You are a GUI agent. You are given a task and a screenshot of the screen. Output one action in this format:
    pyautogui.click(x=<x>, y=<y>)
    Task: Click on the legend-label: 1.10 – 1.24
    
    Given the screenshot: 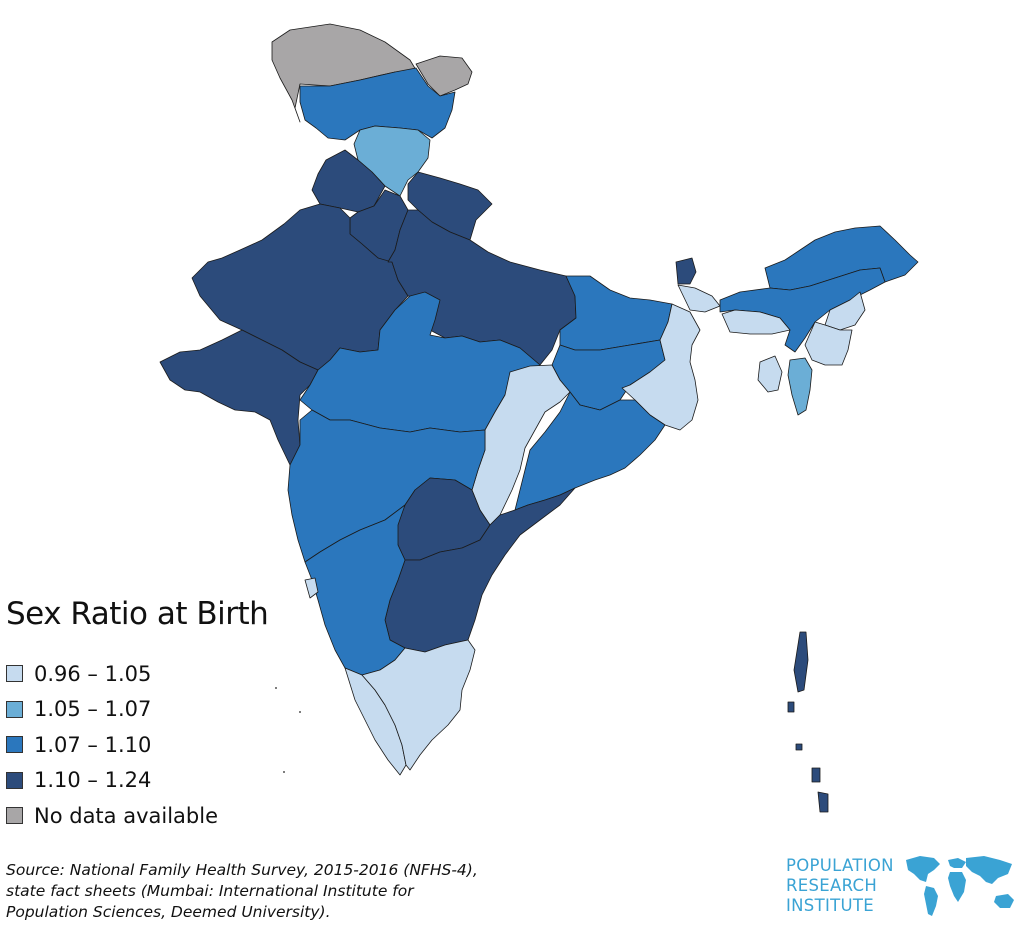 What is the action you would take?
    pyautogui.click(x=93, y=780)
    